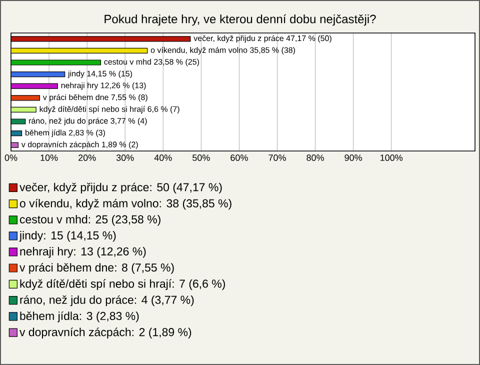  What do you see at coordinates (163, 157) in the screenshot?
I see `x-tick-label: 40%` at bounding box center [163, 157].